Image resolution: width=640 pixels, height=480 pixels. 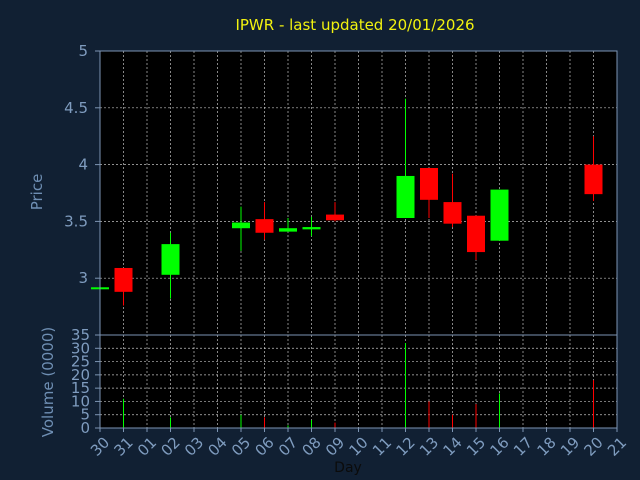 What do you see at coordinates (85, 428) in the screenshot?
I see `volume-y-tick-label: 0` at bounding box center [85, 428].